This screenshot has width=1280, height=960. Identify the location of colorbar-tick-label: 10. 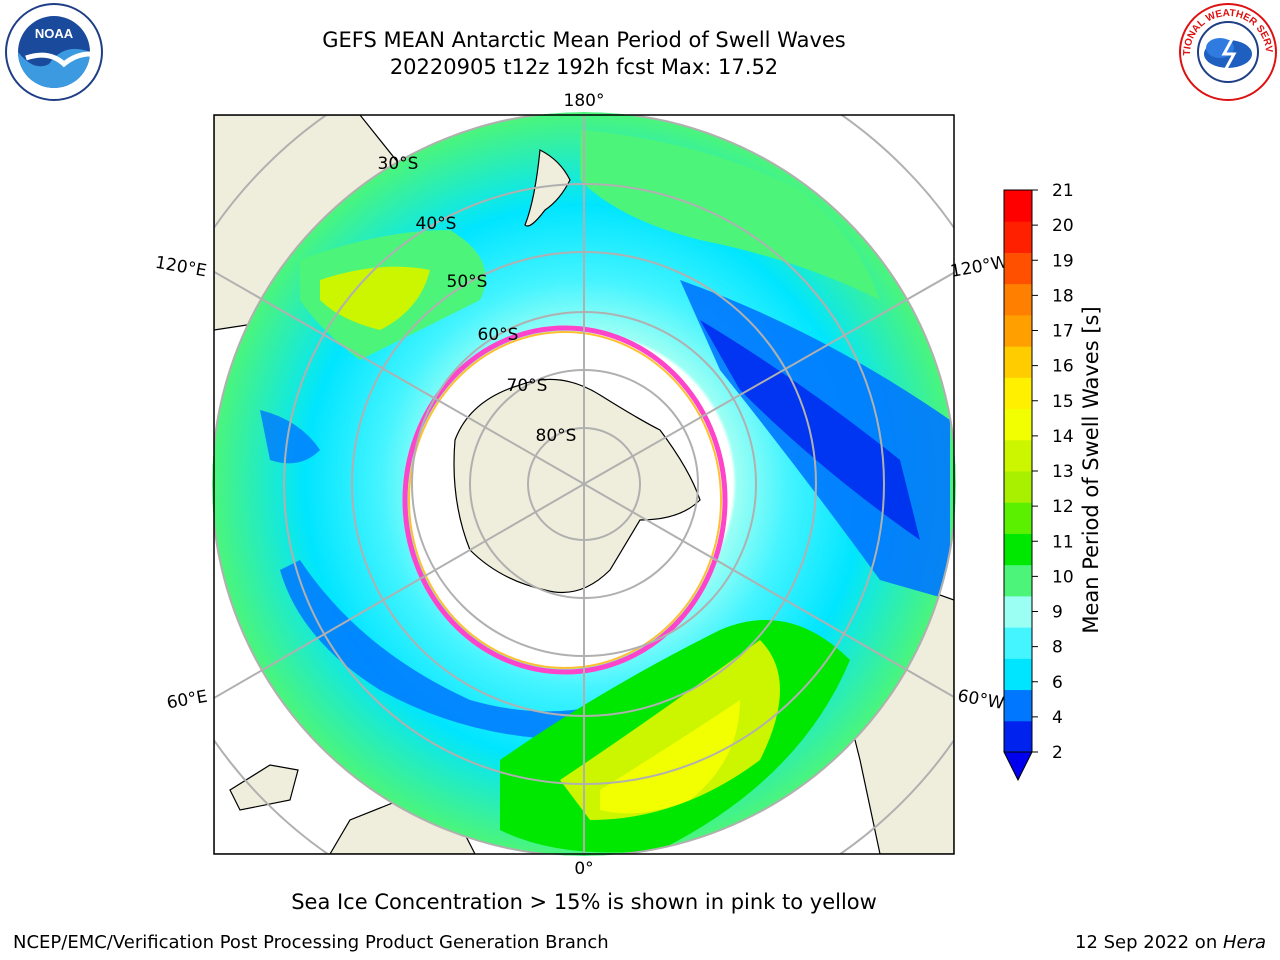
(1063, 577).